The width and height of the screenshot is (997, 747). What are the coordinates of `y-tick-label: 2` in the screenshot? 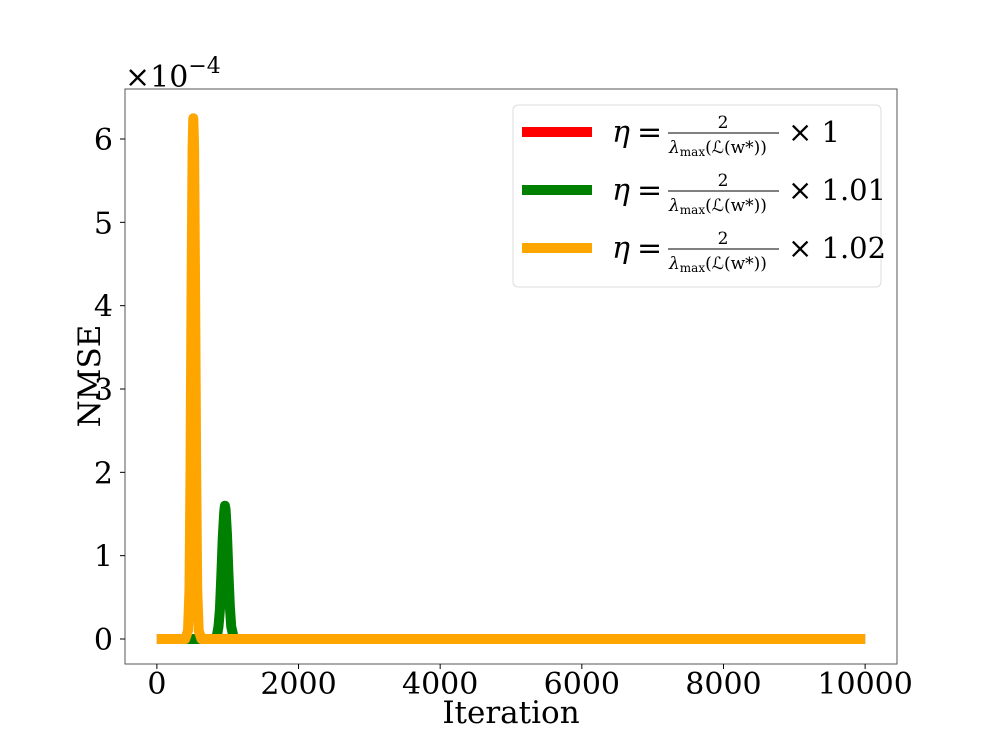 It's located at (103, 473).